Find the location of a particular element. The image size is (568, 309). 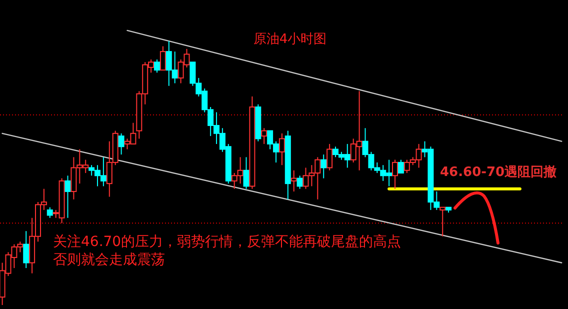

annotation: 关注46.70的压力，弱势行情，反弹不能再破尾盘的高点 is located at coordinates (227, 242).